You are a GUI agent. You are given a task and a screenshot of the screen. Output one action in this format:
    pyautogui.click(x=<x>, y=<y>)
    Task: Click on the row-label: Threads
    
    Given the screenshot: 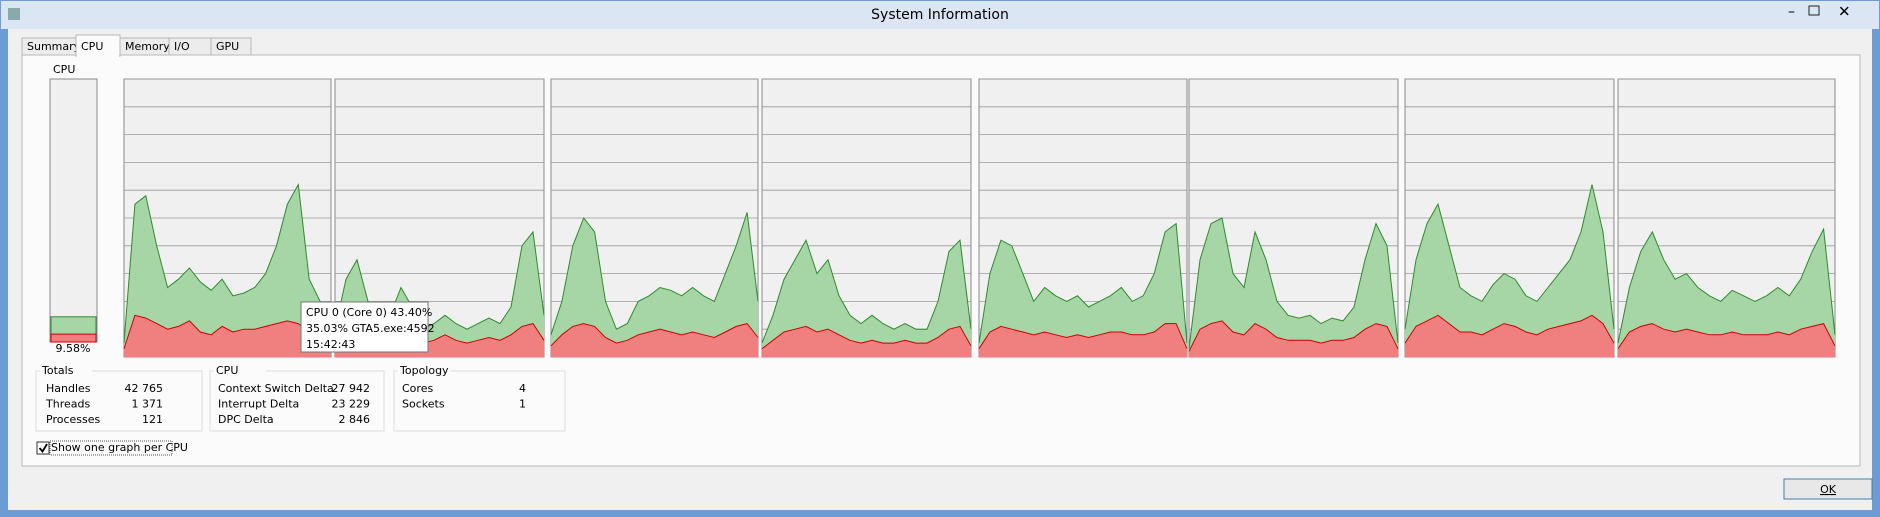 What is the action you would take?
    pyautogui.click(x=67, y=404)
    